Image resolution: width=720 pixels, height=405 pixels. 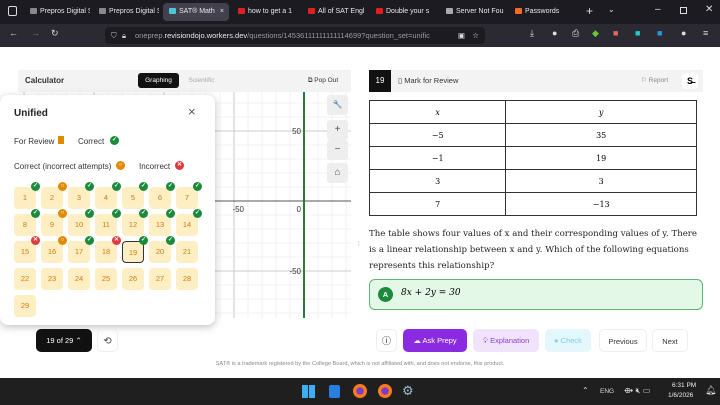 What do you see at coordinates (408, 390) in the screenshot?
I see `settings-icon: ⚙` at bounding box center [408, 390].